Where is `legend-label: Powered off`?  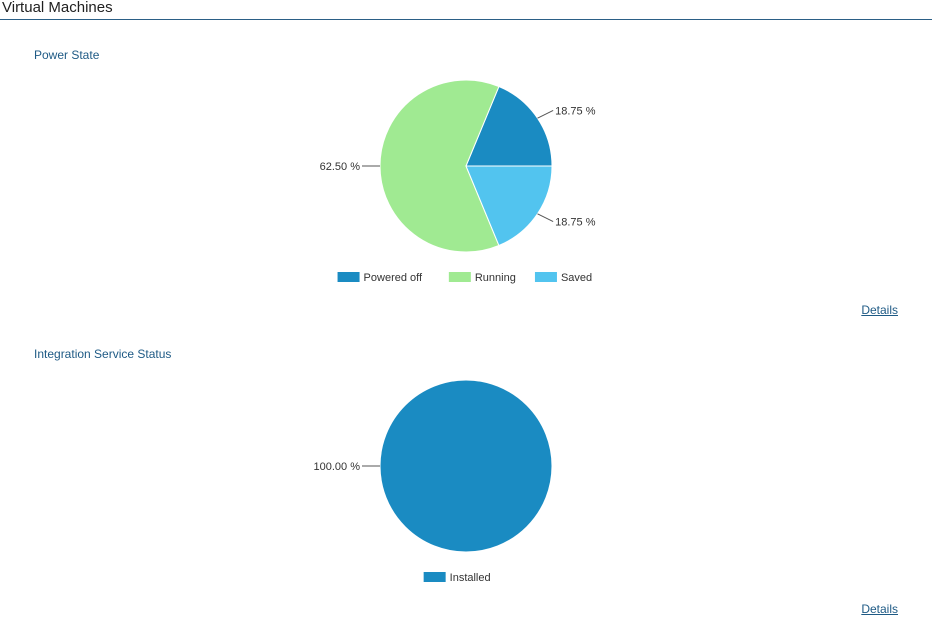
legend-label: Powered off is located at coordinates (393, 278).